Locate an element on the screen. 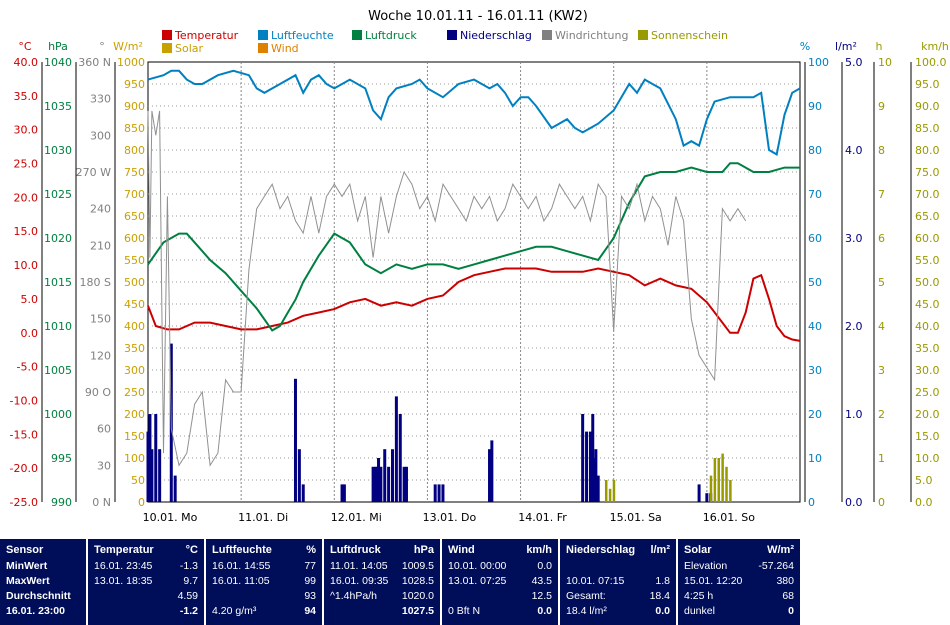 This screenshot has width=950, height=625. panel-cell-label: 16.01. 23:00 is located at coordinates (35, 611).